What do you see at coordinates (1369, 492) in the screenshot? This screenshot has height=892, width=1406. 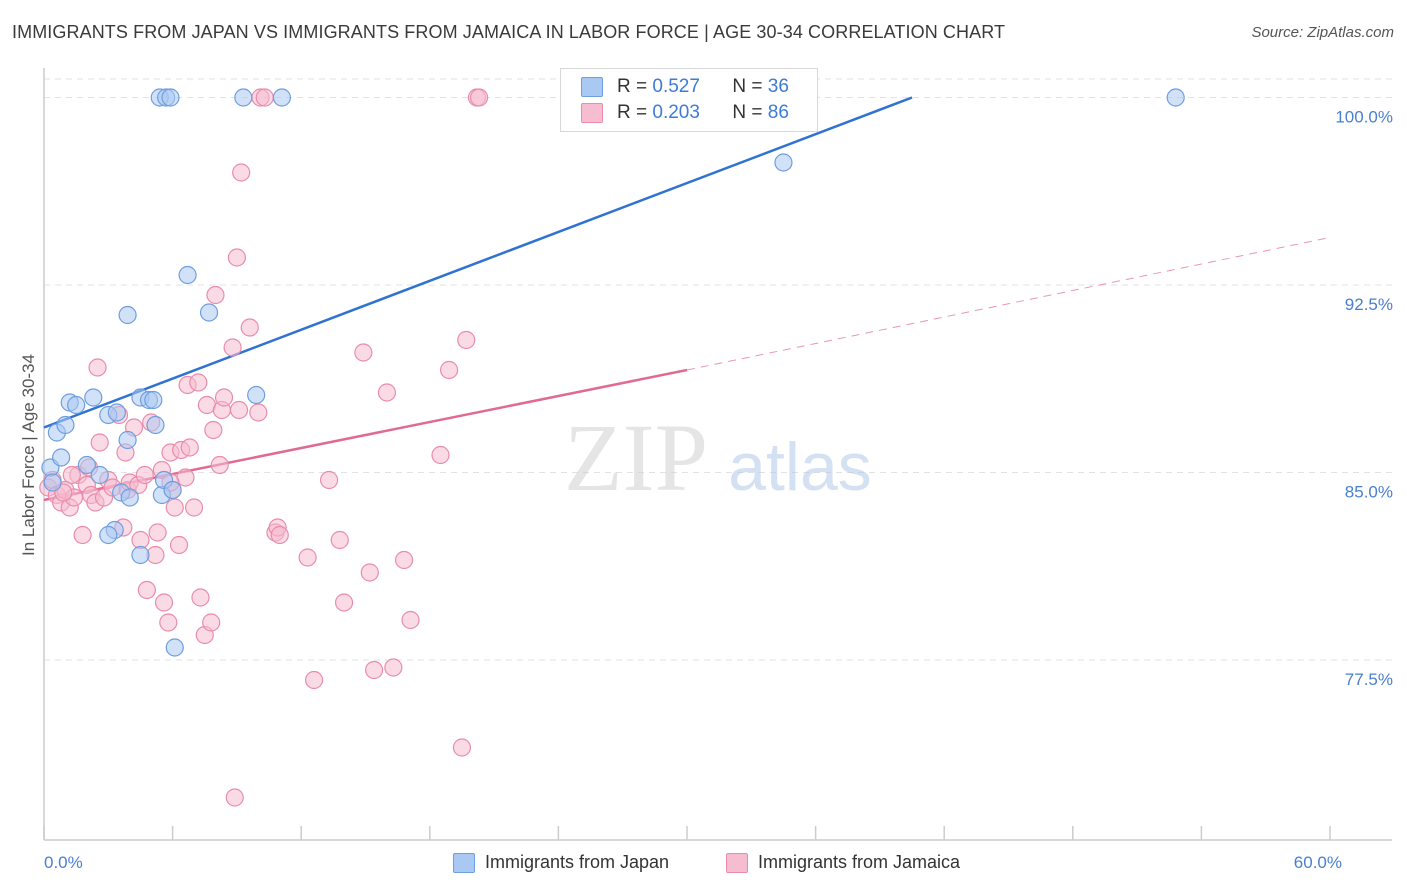 I see `y-tick-label: 85.0%` at bounding box center [1369, 492].